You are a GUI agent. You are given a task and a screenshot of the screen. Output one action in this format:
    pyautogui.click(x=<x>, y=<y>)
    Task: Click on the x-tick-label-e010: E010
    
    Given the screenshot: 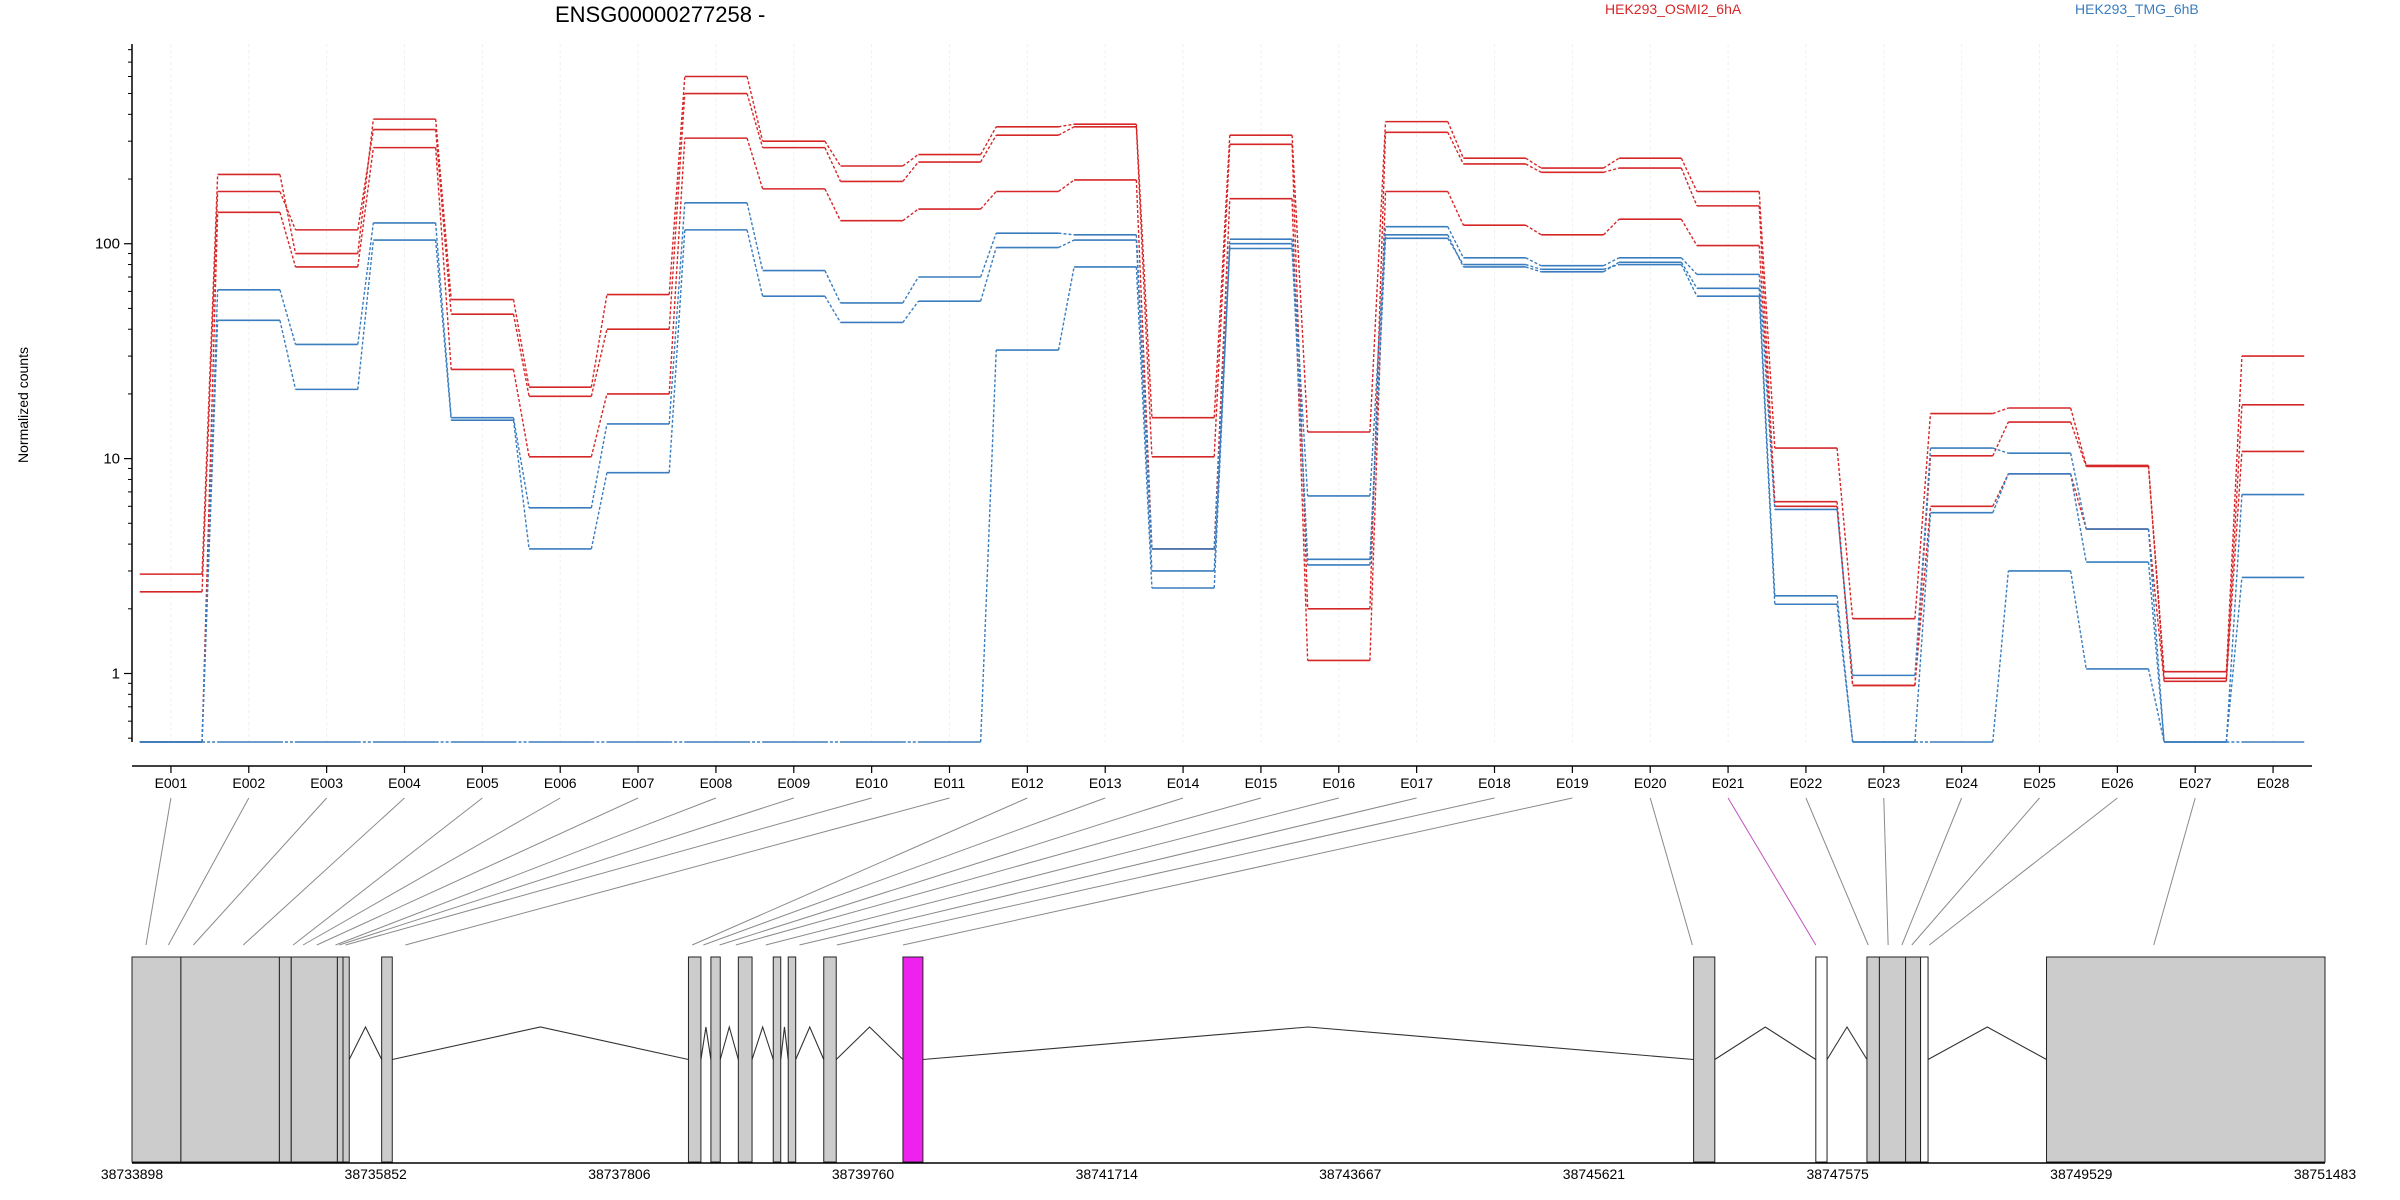 What is the action you would take?
    pyautogui.click(x=871, y=783)
    